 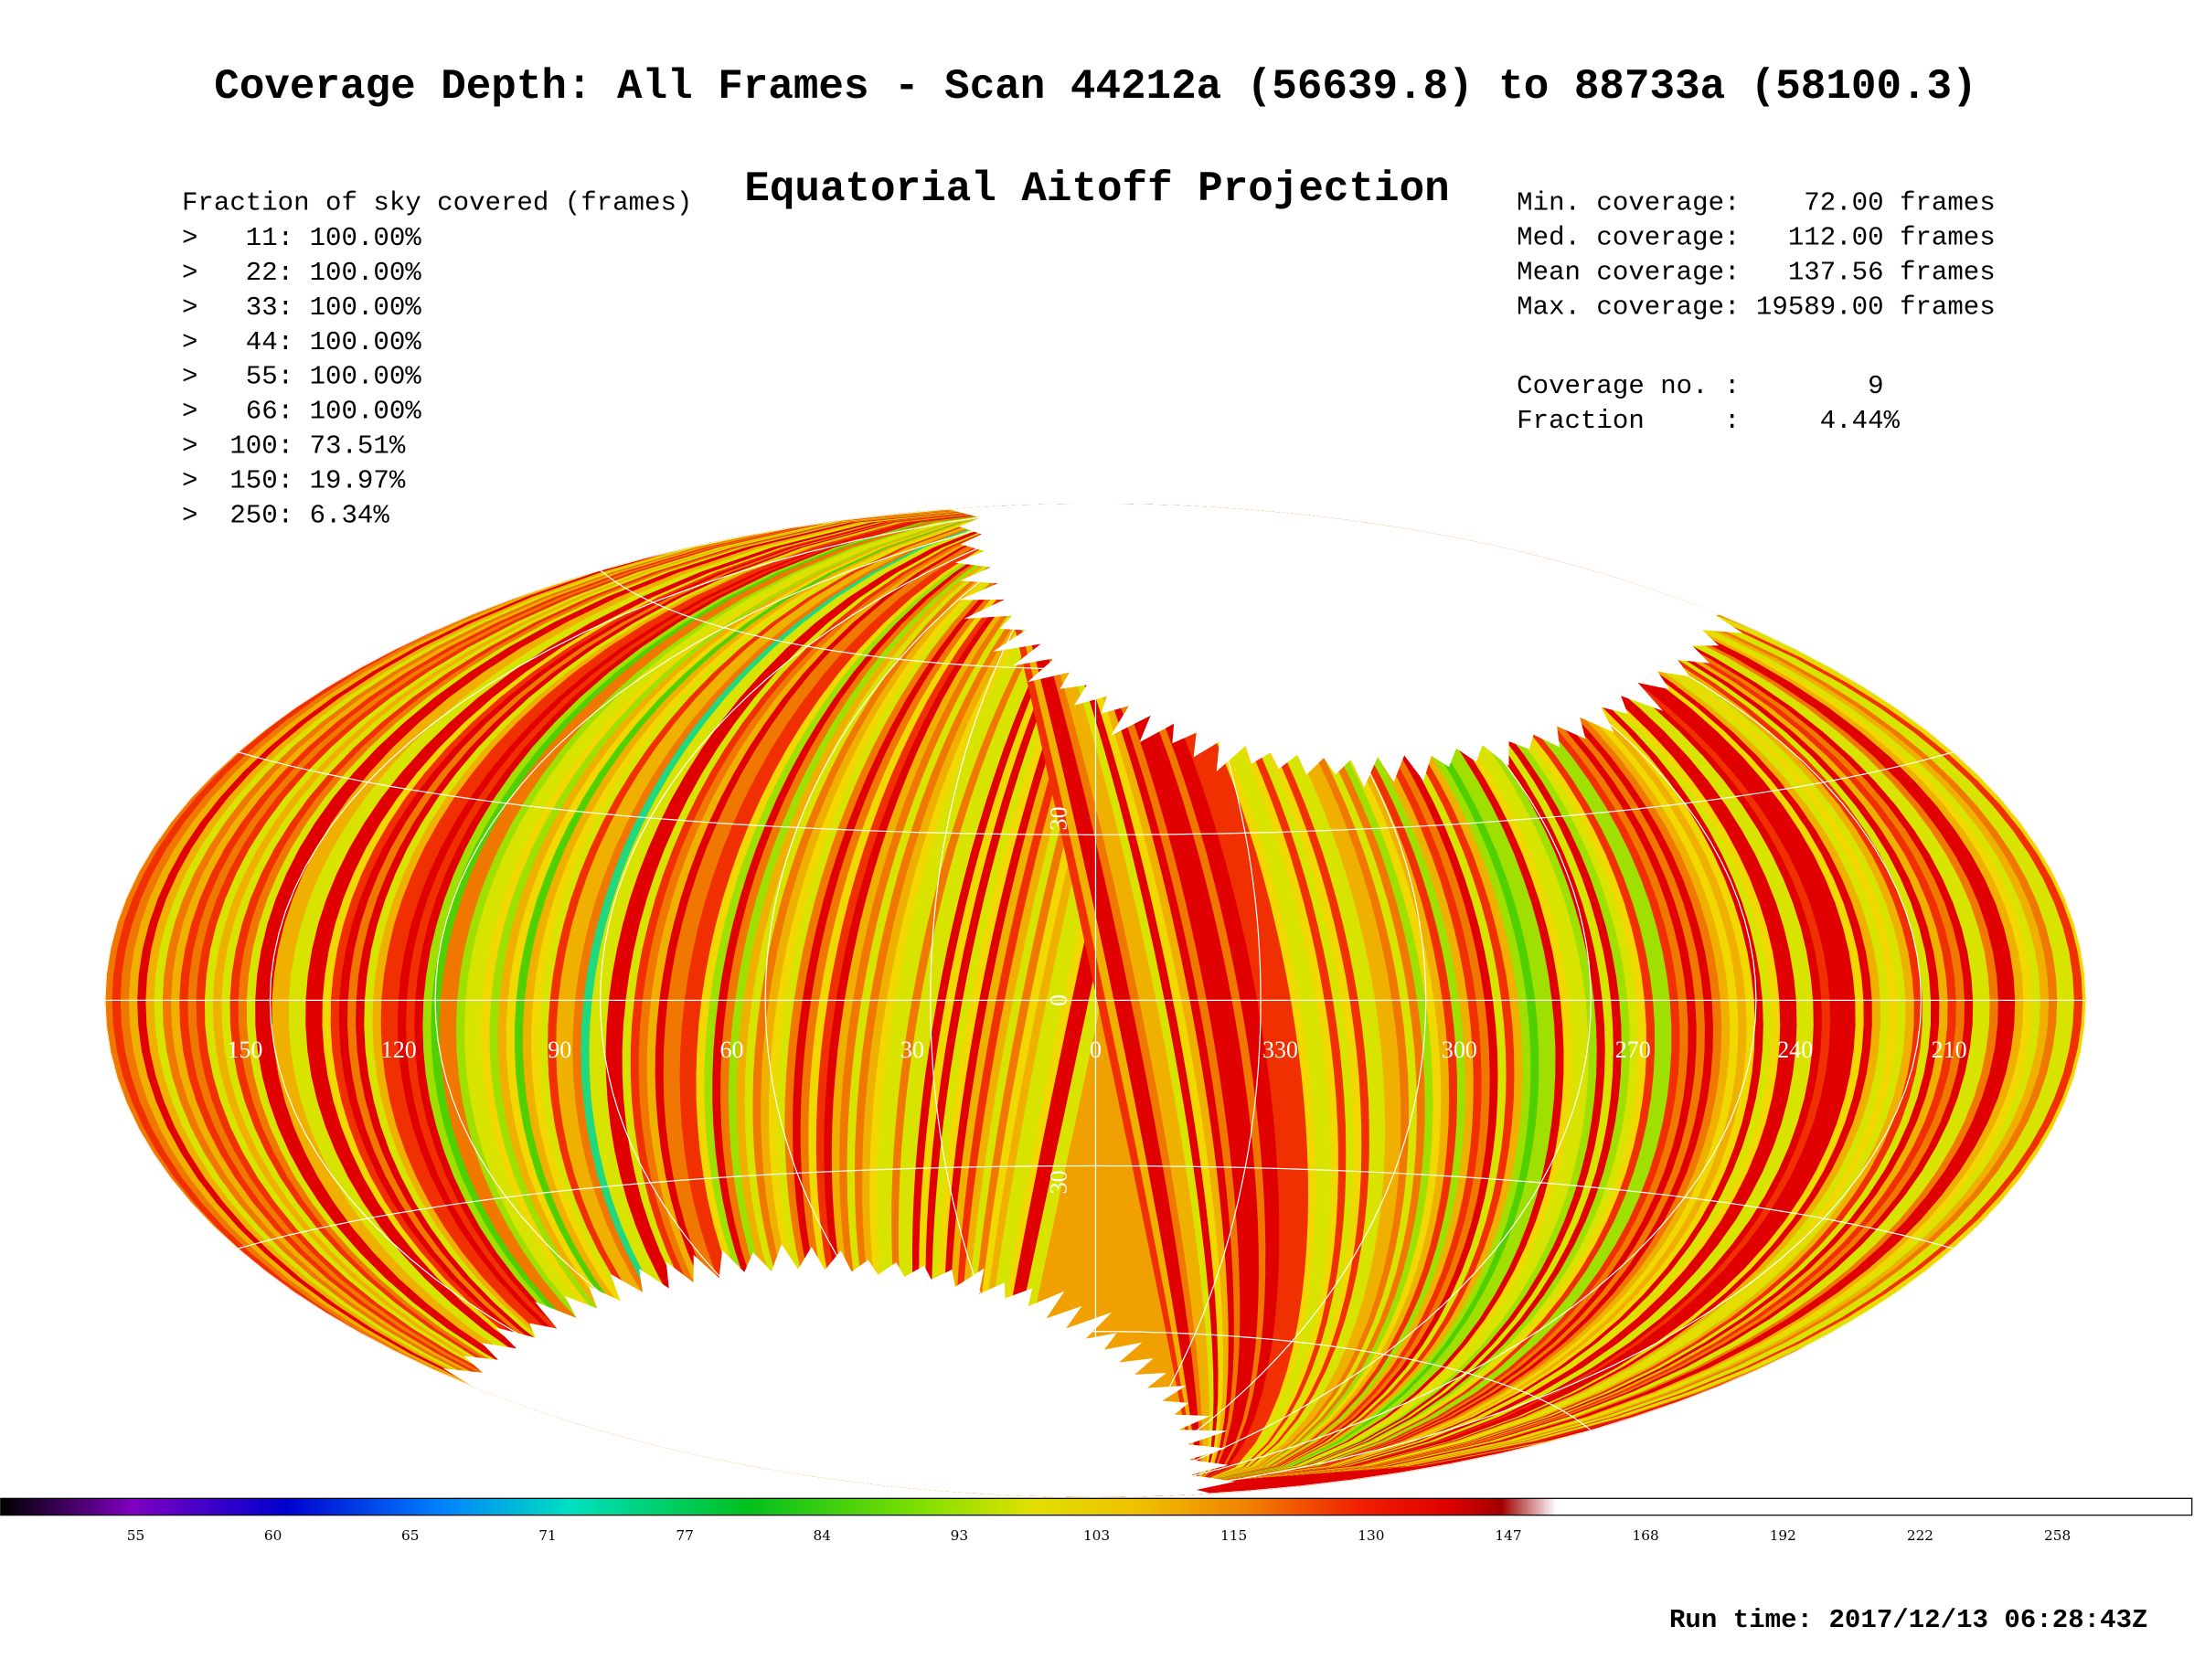 I want to click on longitude-label: 270, so click(x=1633, y=1050).